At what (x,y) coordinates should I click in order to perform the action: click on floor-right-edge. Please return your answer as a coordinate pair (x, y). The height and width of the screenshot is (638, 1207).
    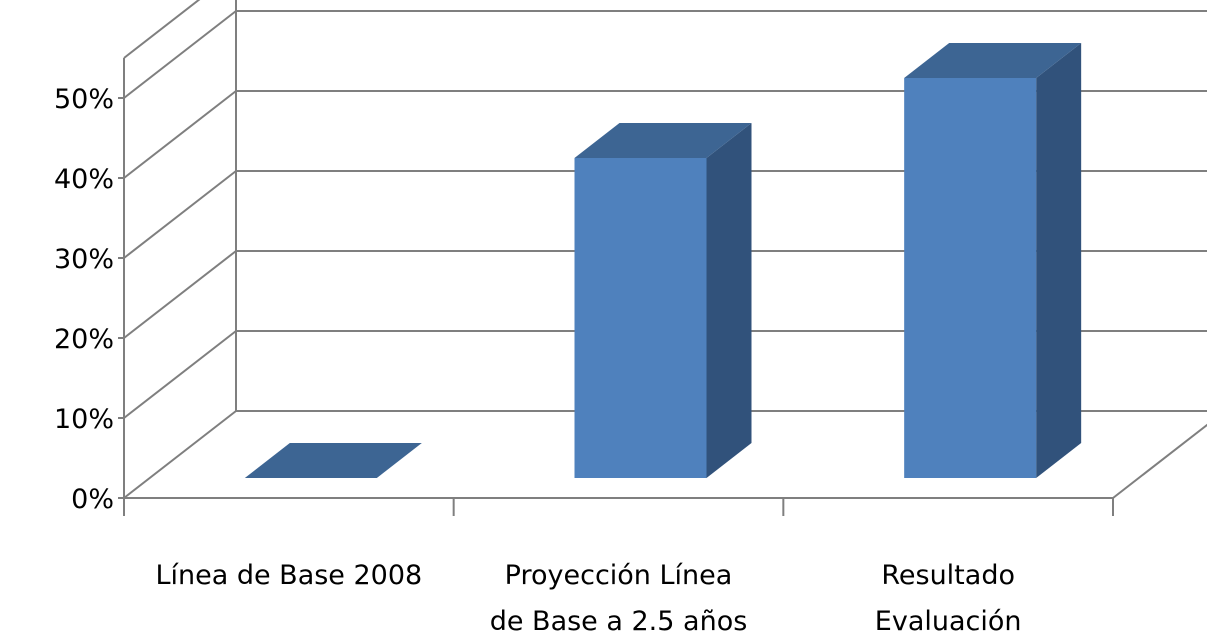
    Looking at the image, I should click on (1159, 461).